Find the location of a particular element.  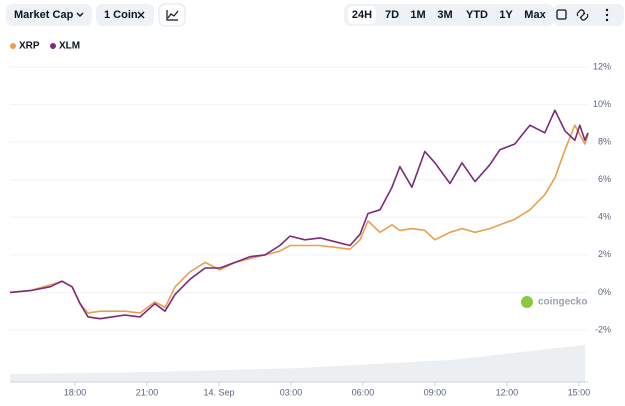

chevron is located at coordinates (80, 14).